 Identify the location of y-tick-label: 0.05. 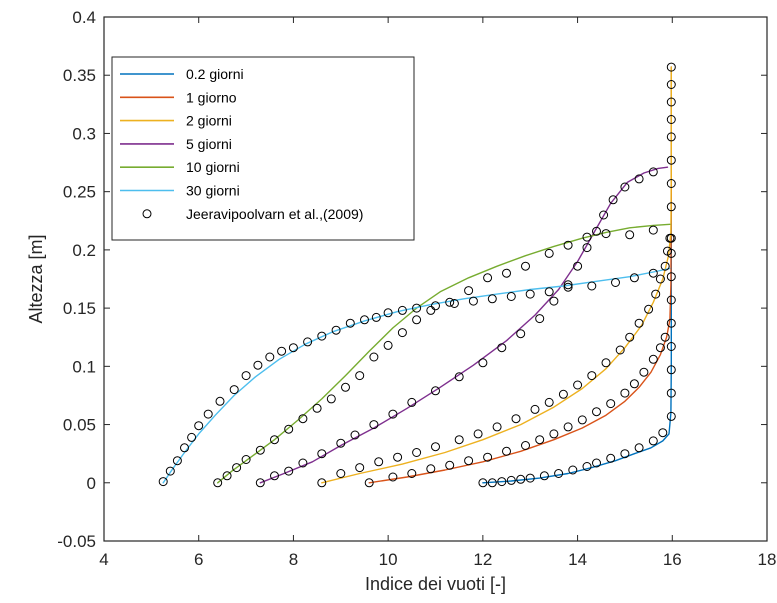
(79, 425).